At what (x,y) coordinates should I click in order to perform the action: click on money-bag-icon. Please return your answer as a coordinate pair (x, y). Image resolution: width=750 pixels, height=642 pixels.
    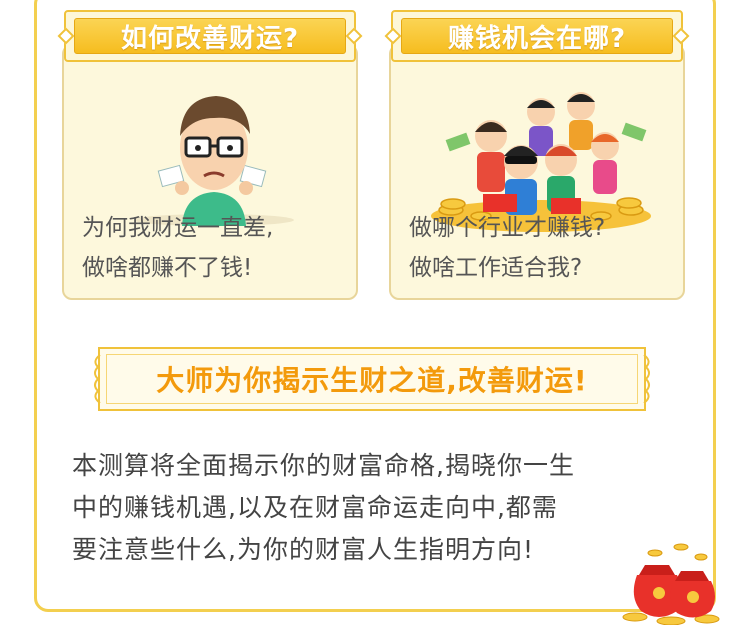
    Looking at the image, I should click on (671, 584).